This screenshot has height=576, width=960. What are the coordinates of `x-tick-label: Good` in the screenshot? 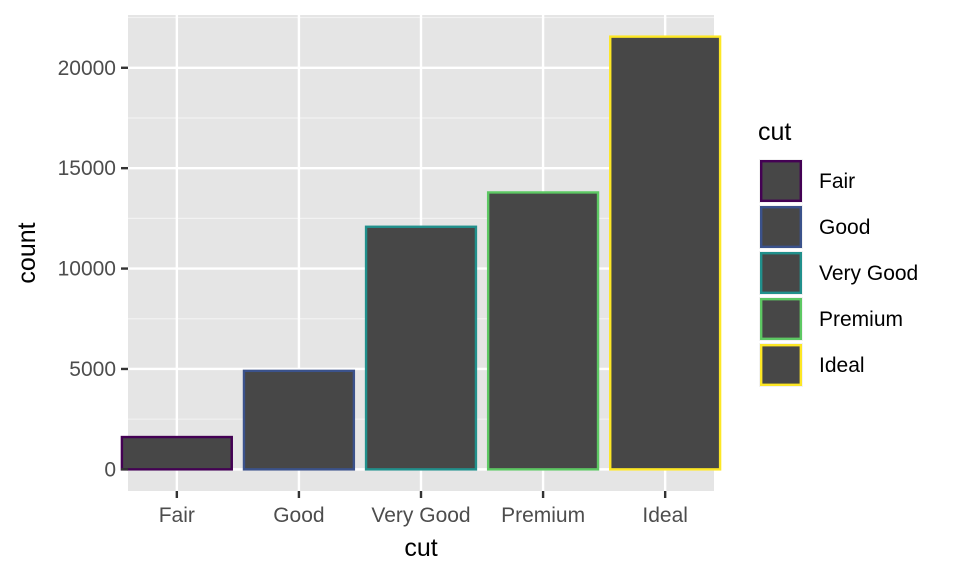 It's located at (298, 515).